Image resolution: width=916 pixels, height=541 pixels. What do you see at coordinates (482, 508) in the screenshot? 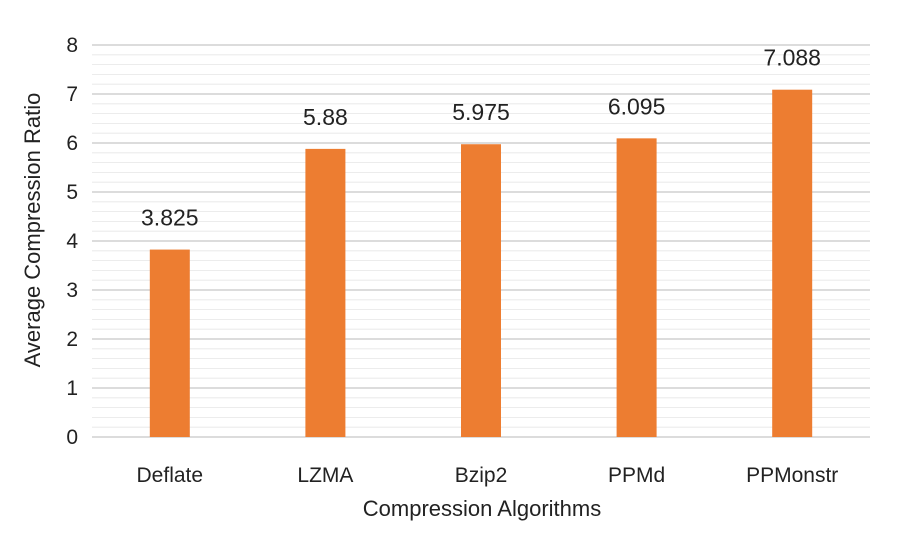
I see `x-axis-title: Compression Algorithms` at bounding box center [482, 508].